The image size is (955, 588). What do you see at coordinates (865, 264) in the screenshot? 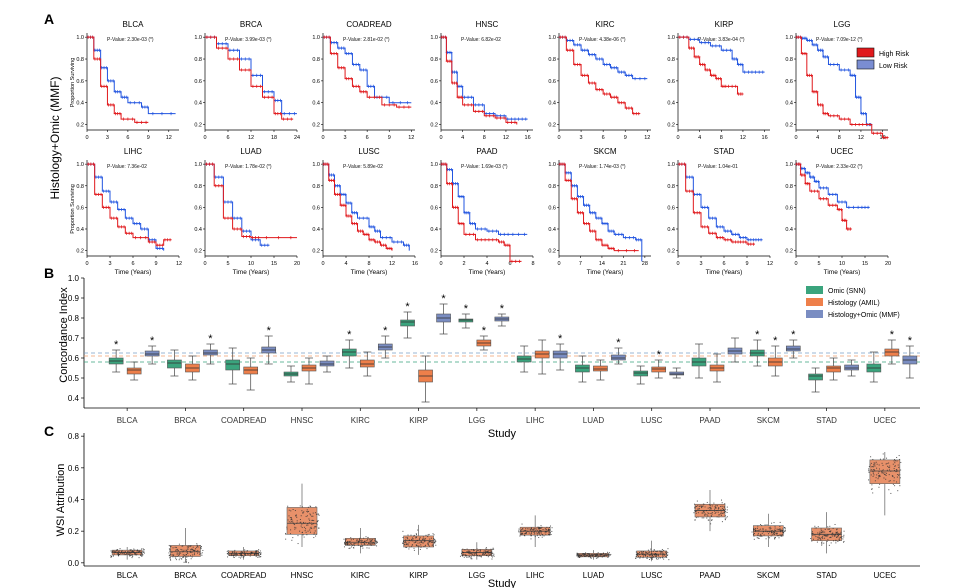
I see `km-xtick-label: 15` at bounding box center [865, 264].